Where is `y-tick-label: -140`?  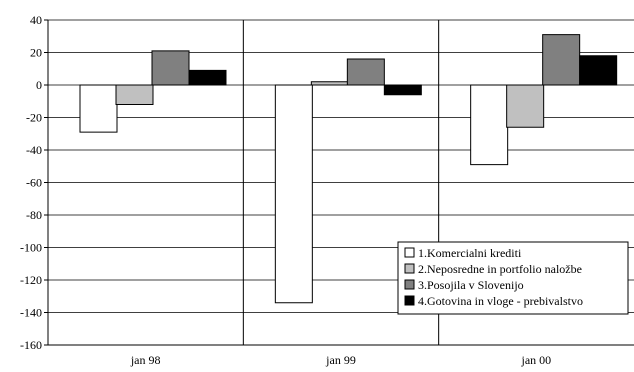 y-tick-label: -140 is located at coordinates (31, 313).